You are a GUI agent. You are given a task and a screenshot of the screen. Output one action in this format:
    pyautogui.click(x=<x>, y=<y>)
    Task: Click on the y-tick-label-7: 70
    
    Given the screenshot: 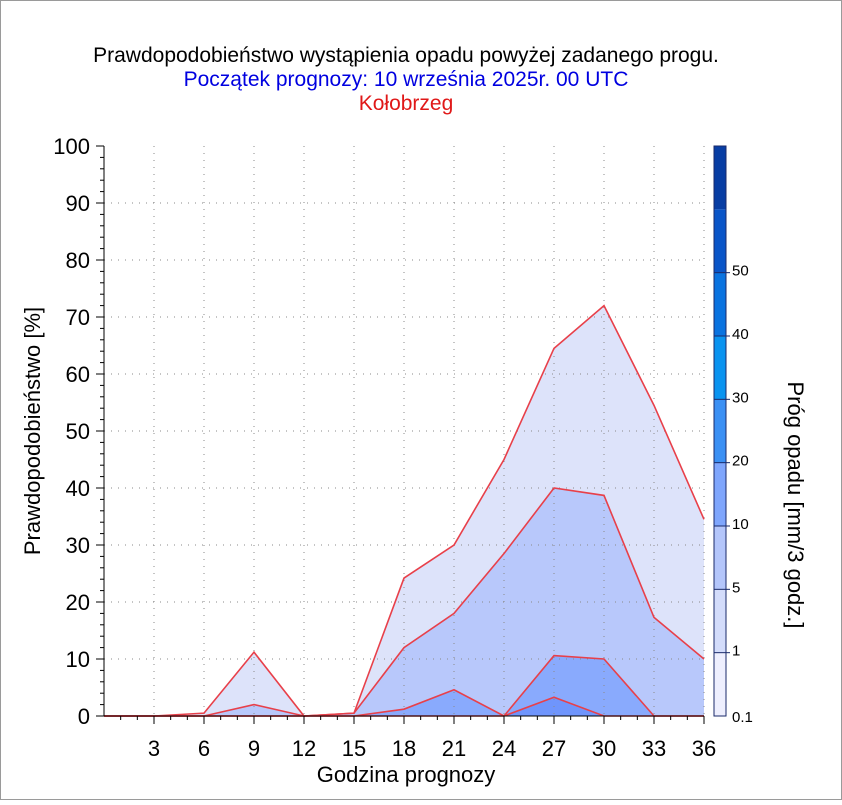 What is the action you would take?
    pyautogui.click(x=78, y=317)
    